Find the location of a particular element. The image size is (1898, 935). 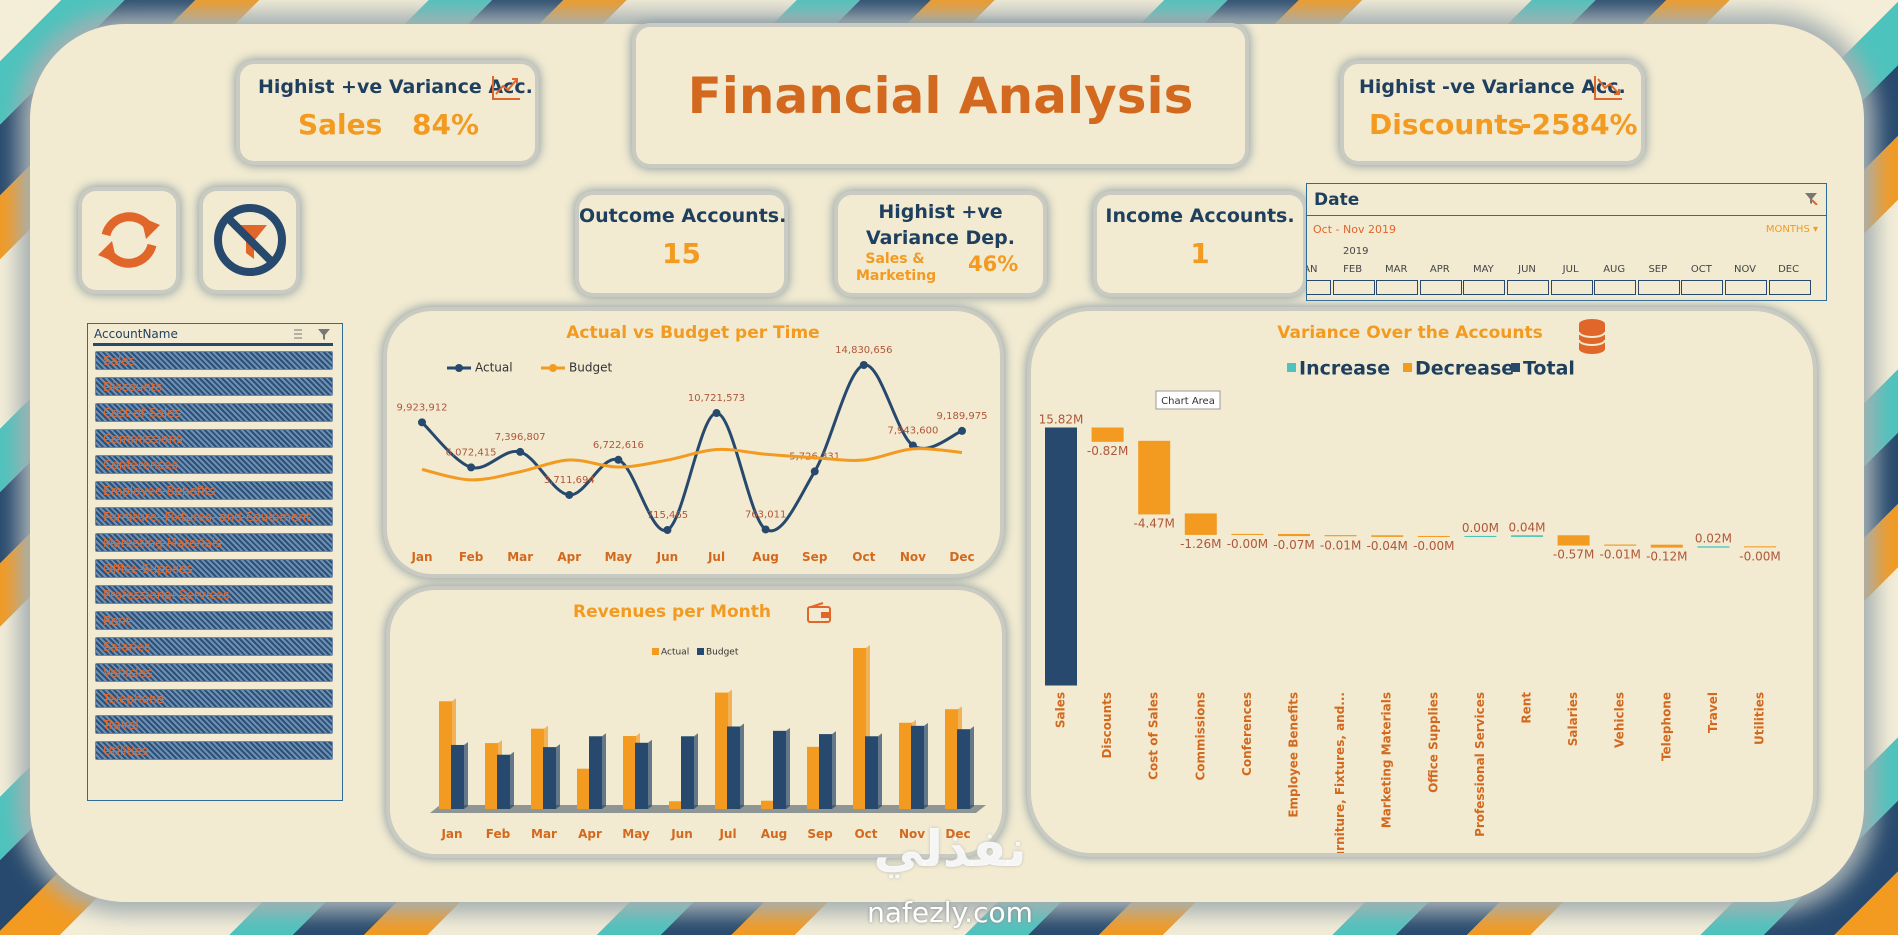

kpi-label: Highist +ve Variance Dep. is located at coordinates (940, 225).